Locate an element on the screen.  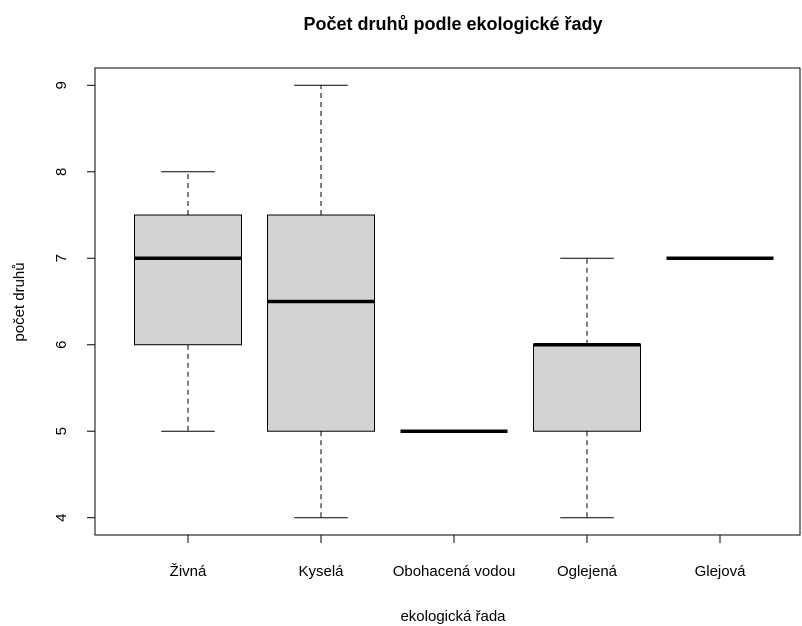
y-tick-label: 5 is located at coordinates (61, 431).